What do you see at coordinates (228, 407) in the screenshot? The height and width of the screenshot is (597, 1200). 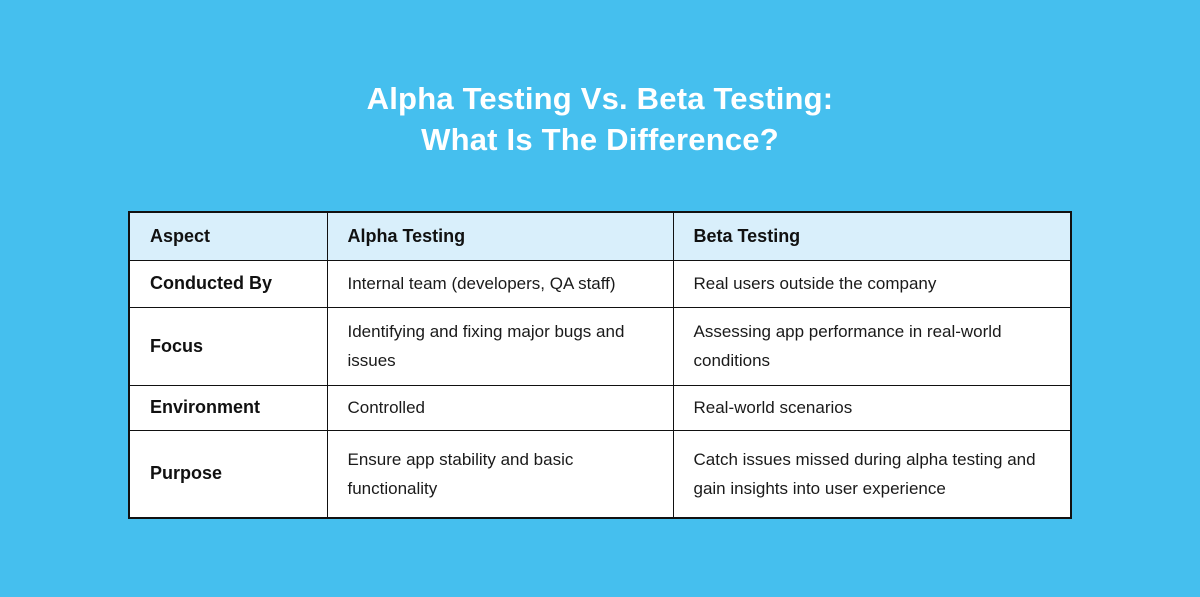 I see `row-aspect-label: Environment` at bounding box center [228, 407].